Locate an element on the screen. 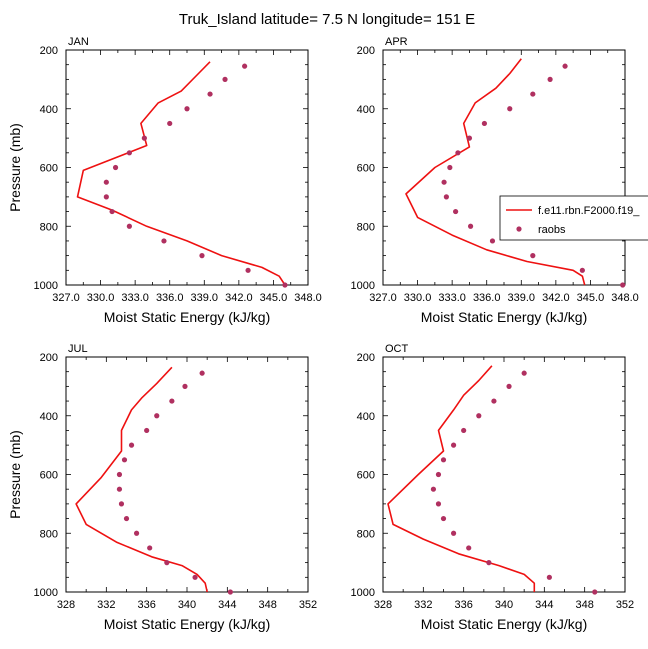  legend: f.e11.rbn.F2000.f19_raobs is located at coordinates (573, 218).